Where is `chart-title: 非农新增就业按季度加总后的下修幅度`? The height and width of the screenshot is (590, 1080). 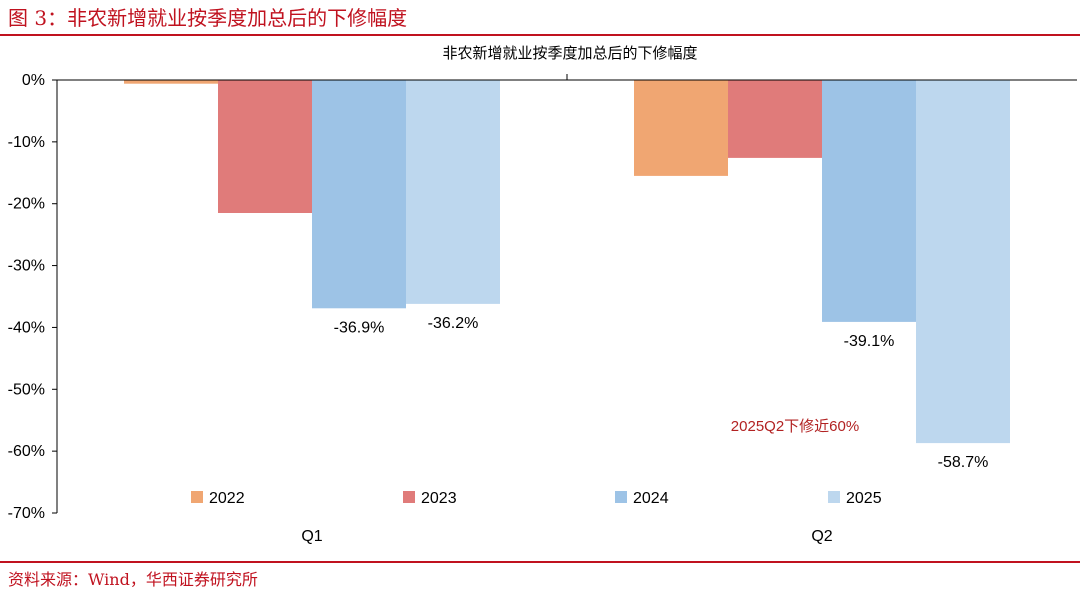
chart-title: 非农新增就业按季度加总后的下修幅度 is located at coordinates (569, 53).